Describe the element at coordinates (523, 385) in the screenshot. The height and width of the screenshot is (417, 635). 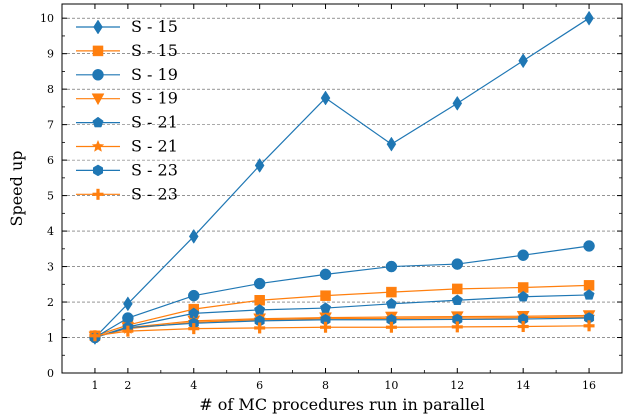
I see `x-tick-label: 14` at that location.